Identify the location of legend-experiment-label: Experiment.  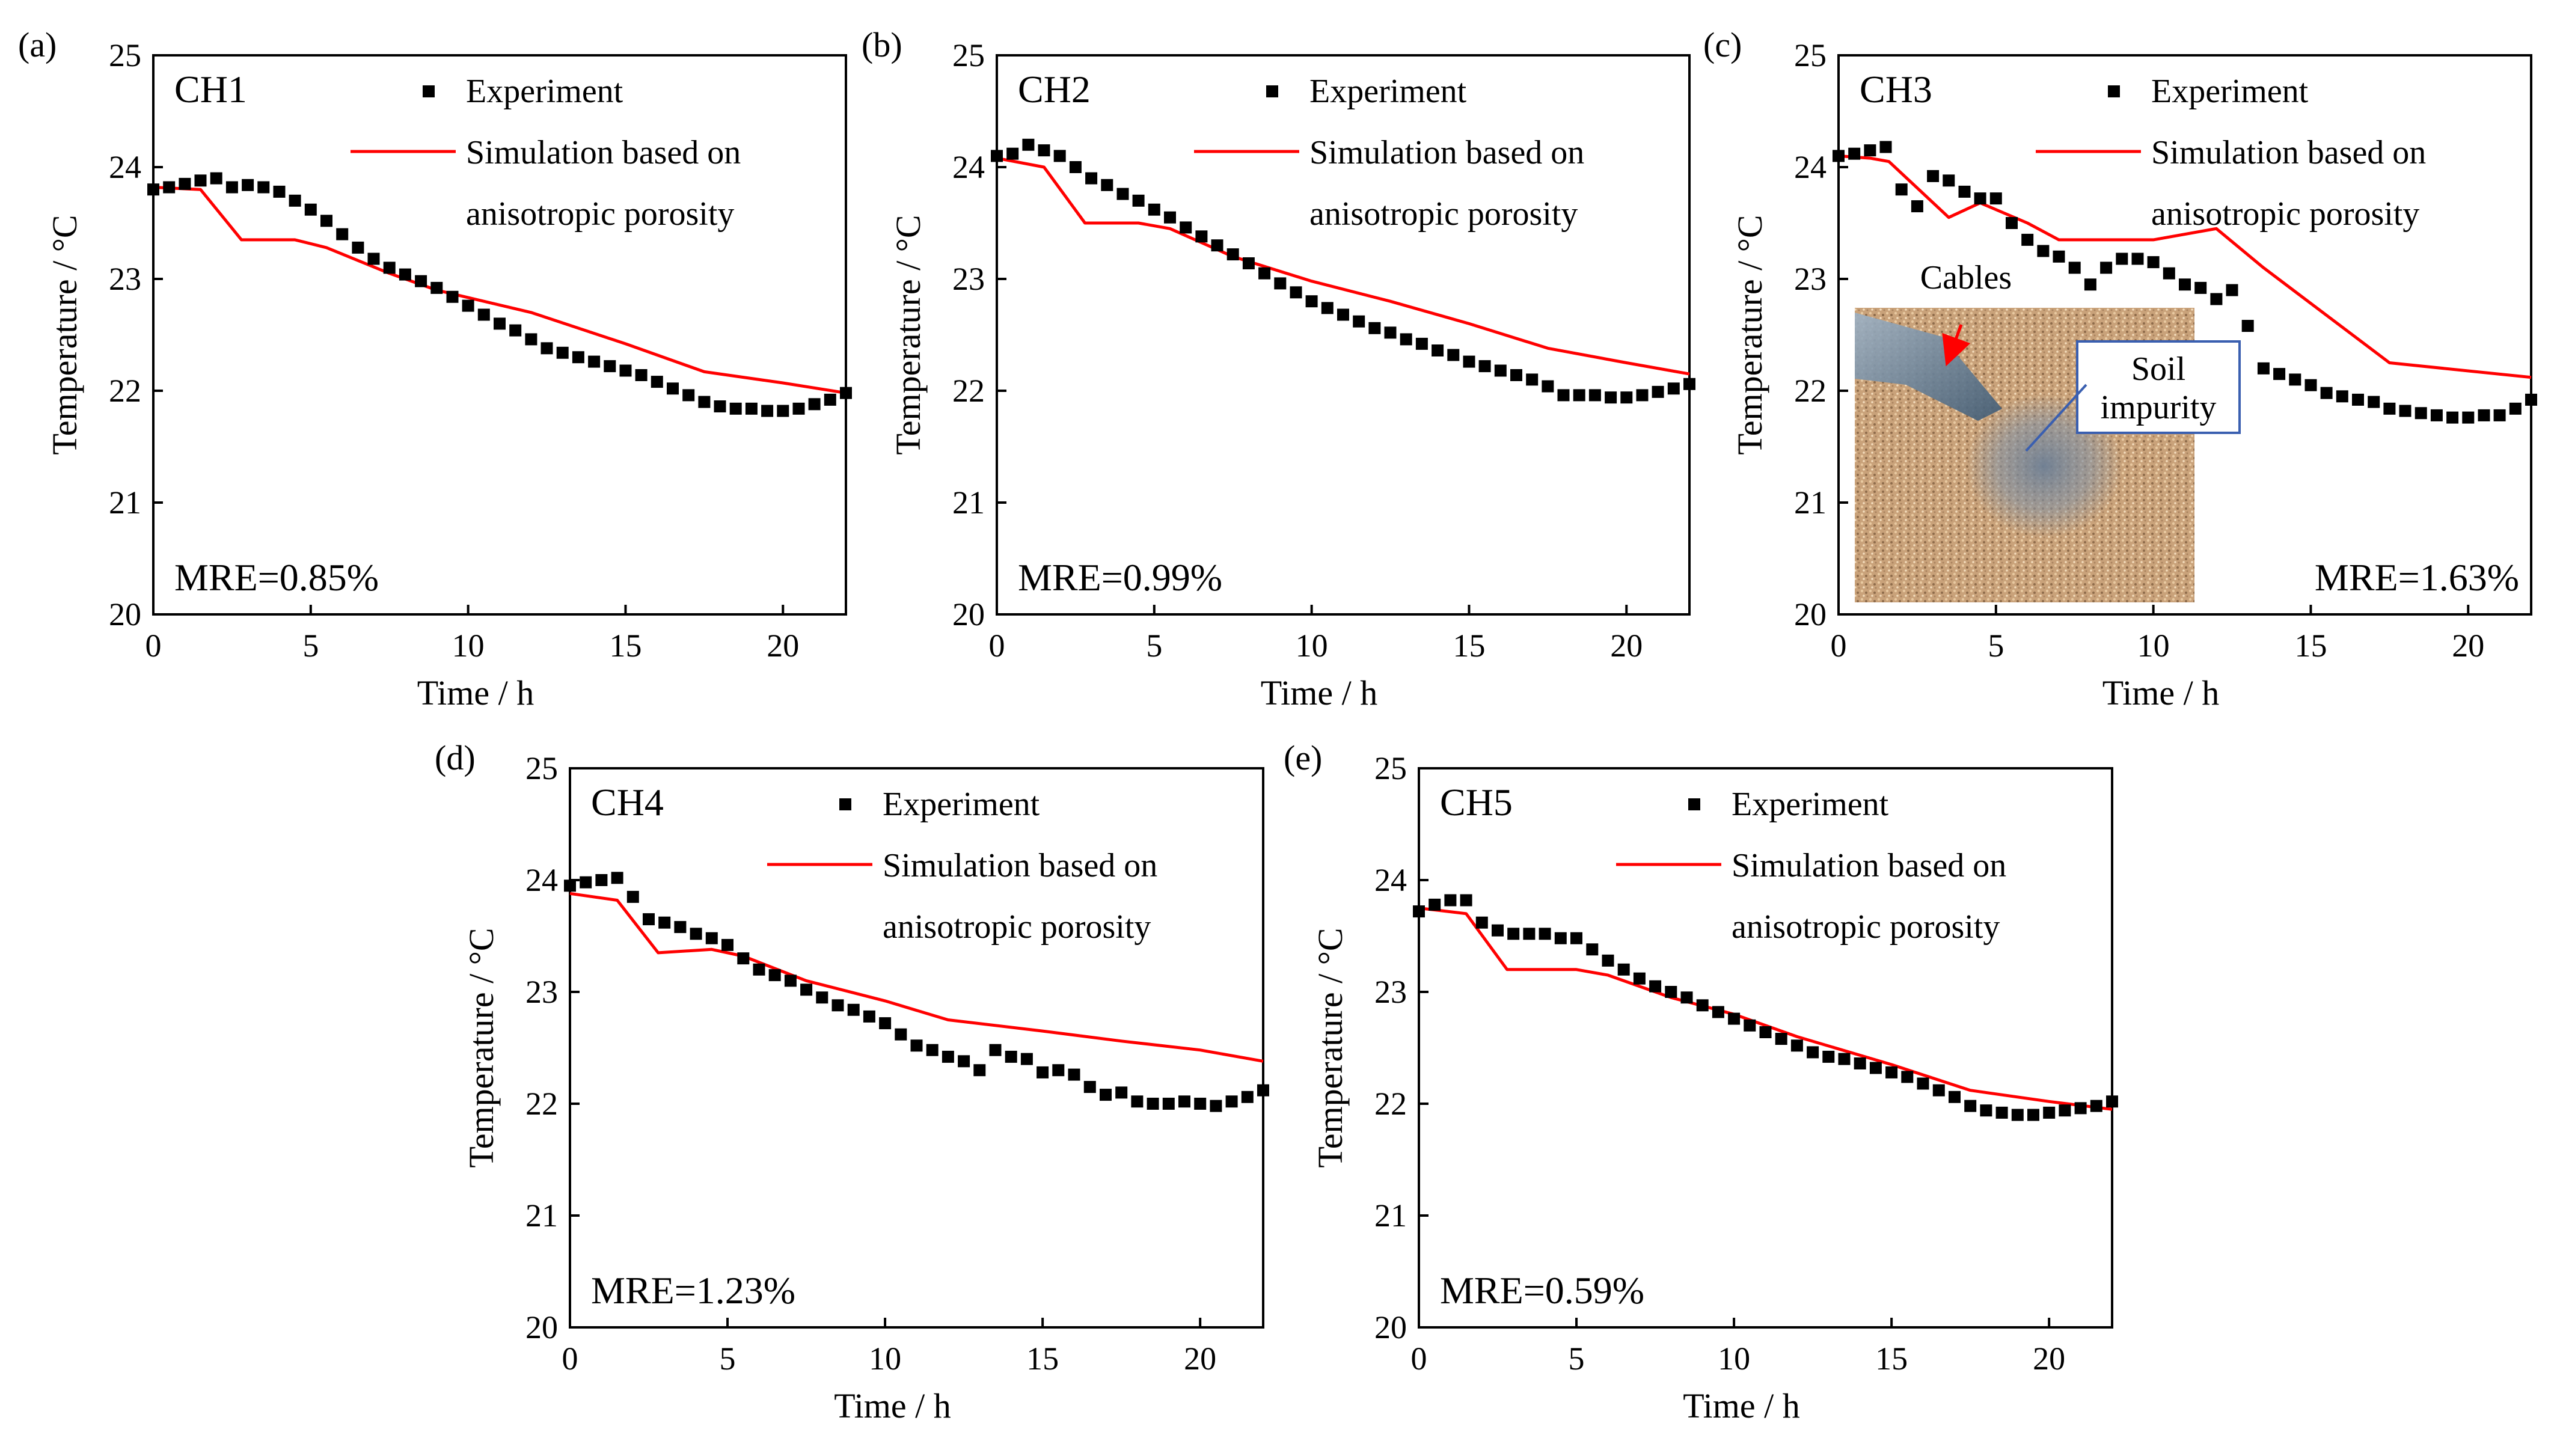
(544, 92).